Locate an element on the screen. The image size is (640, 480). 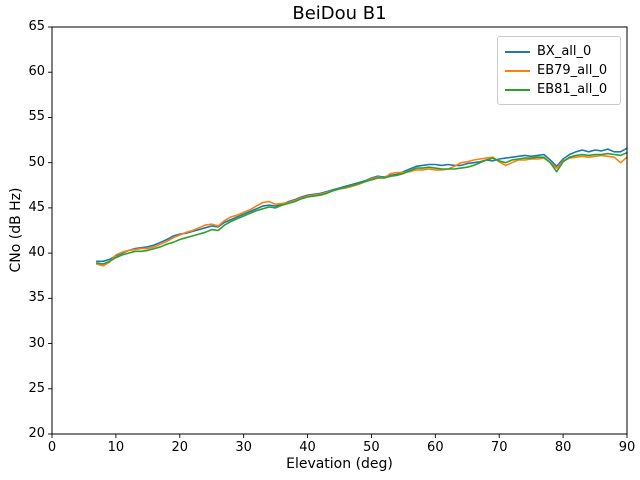
y-tick-label: 45 is located at coordinates (36, 207).